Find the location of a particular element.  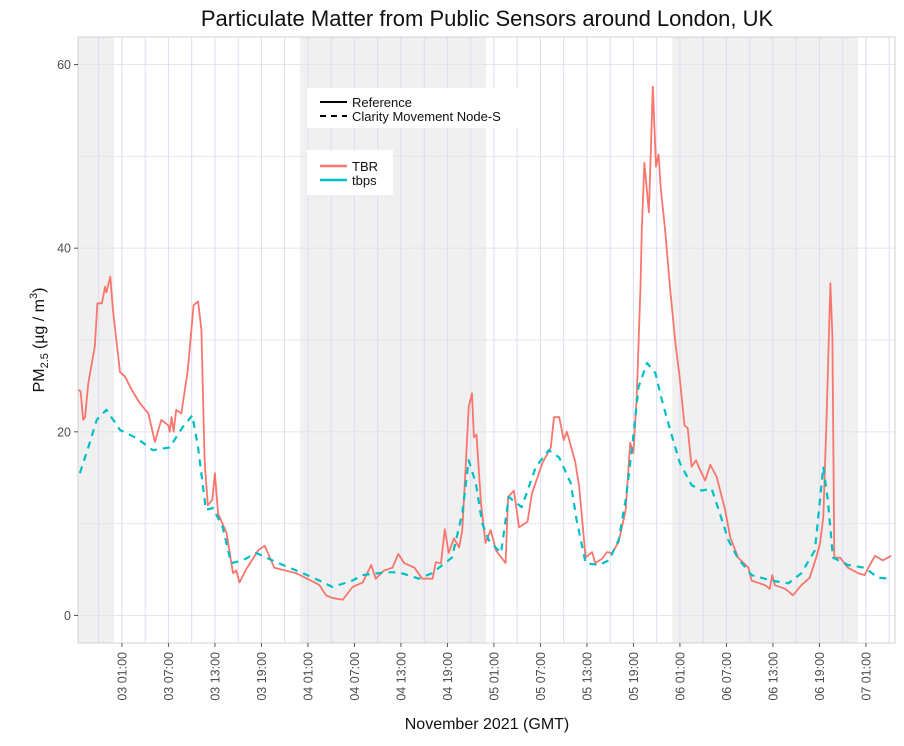

y-axis-title: PM2.5 (µg / m3) is located at coordinates (39, 340).